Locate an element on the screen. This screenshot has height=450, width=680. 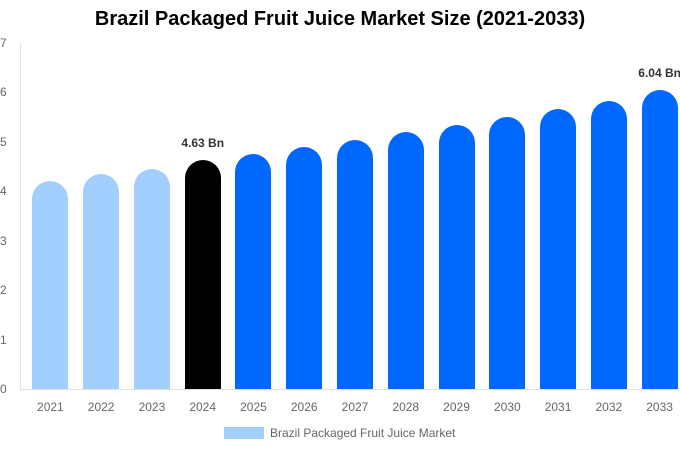
value-label-2024: 4.63 Bn is located at coordinates (203, 143).